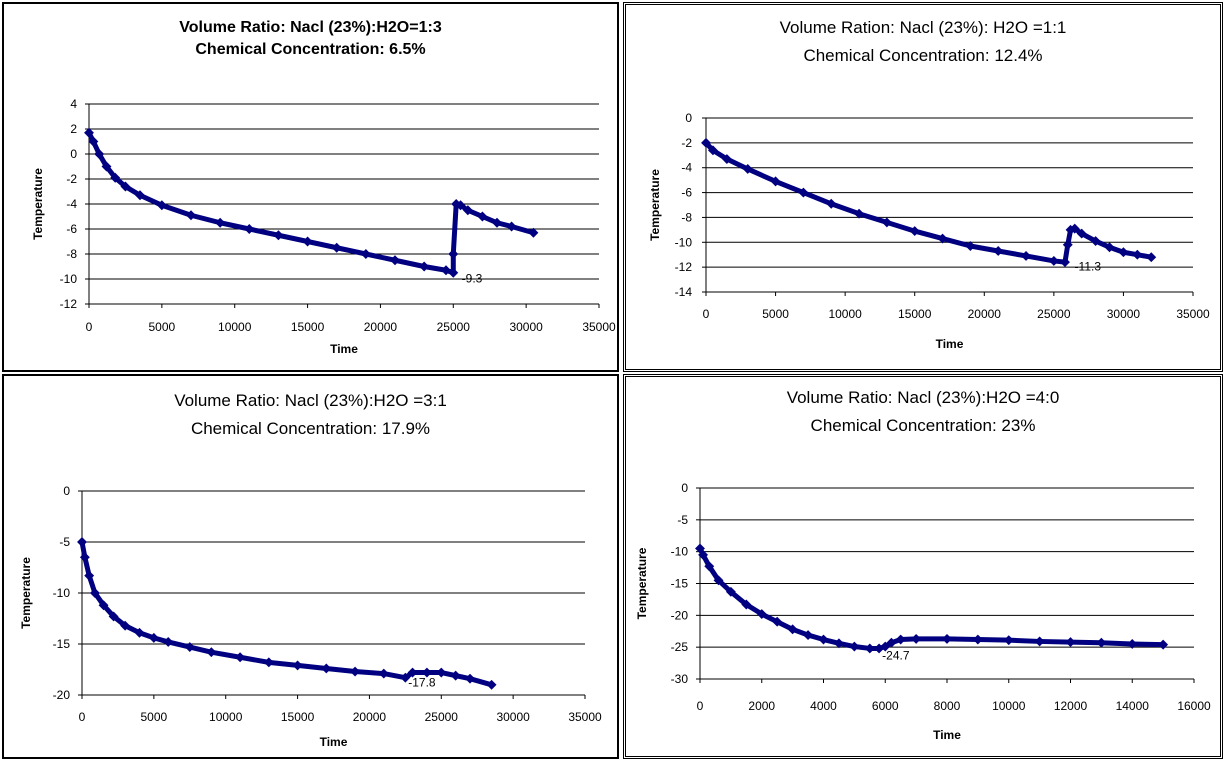 This screenshot has height=761, width=1225. Describe the element at coordinates (680, 615) in the screenshot. I see `y-tick-label: -20` at that location.